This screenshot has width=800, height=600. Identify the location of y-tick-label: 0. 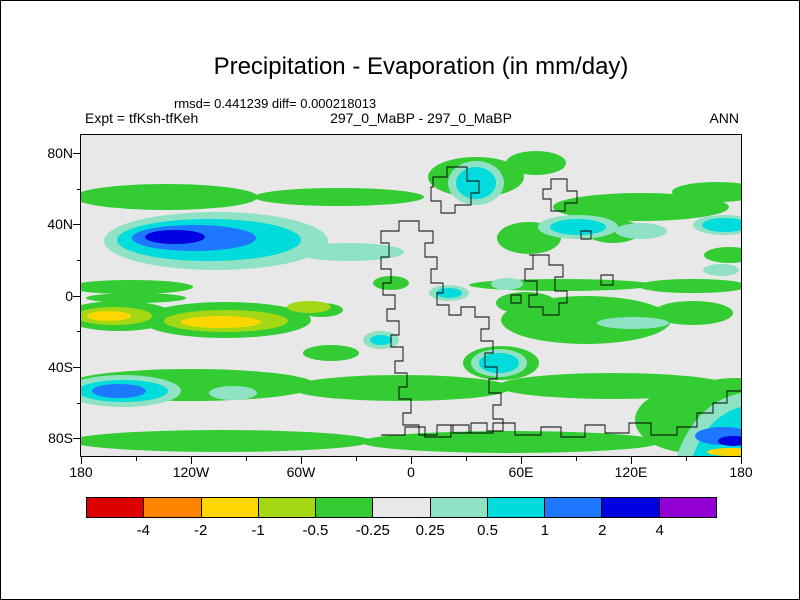
(69, 295).